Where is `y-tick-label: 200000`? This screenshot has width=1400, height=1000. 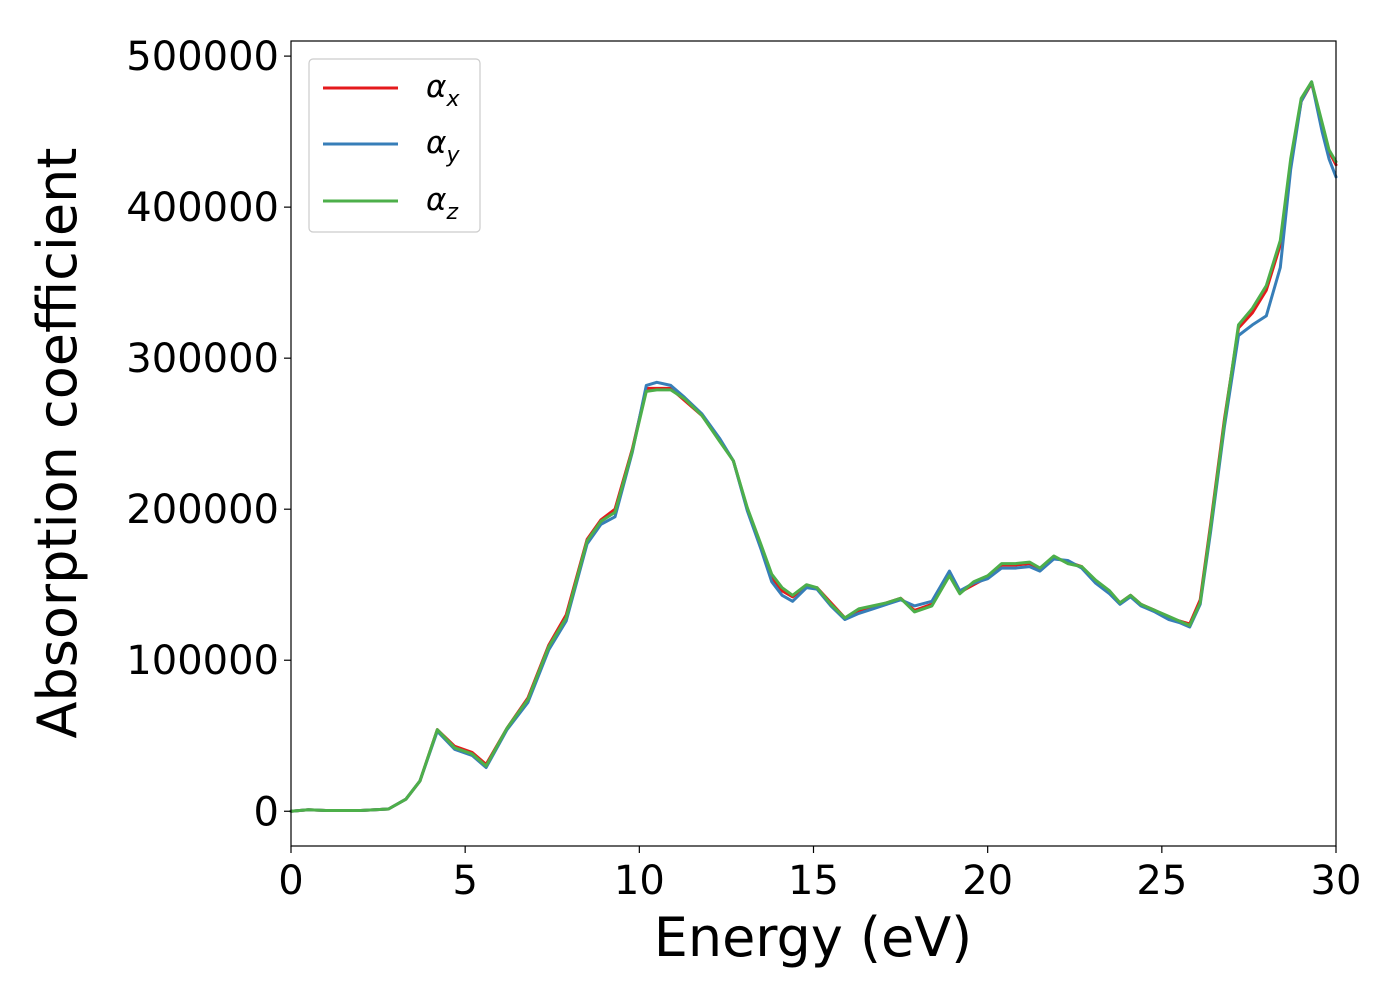 y-tick-label: 200000 is located at coordinates (202, 510).